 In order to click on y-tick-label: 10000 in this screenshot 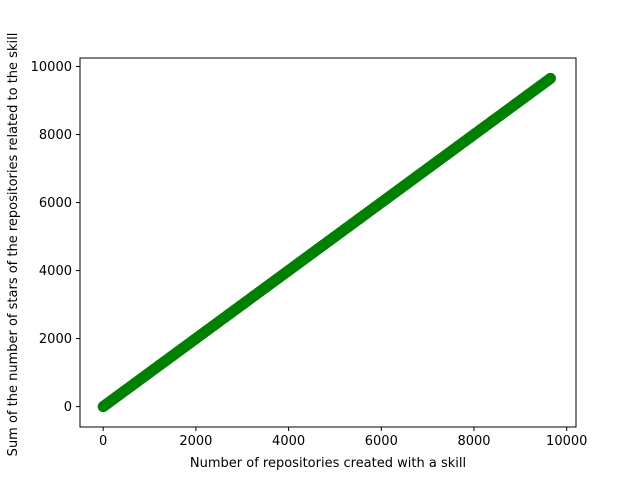, I will do `click(51, 67)`.